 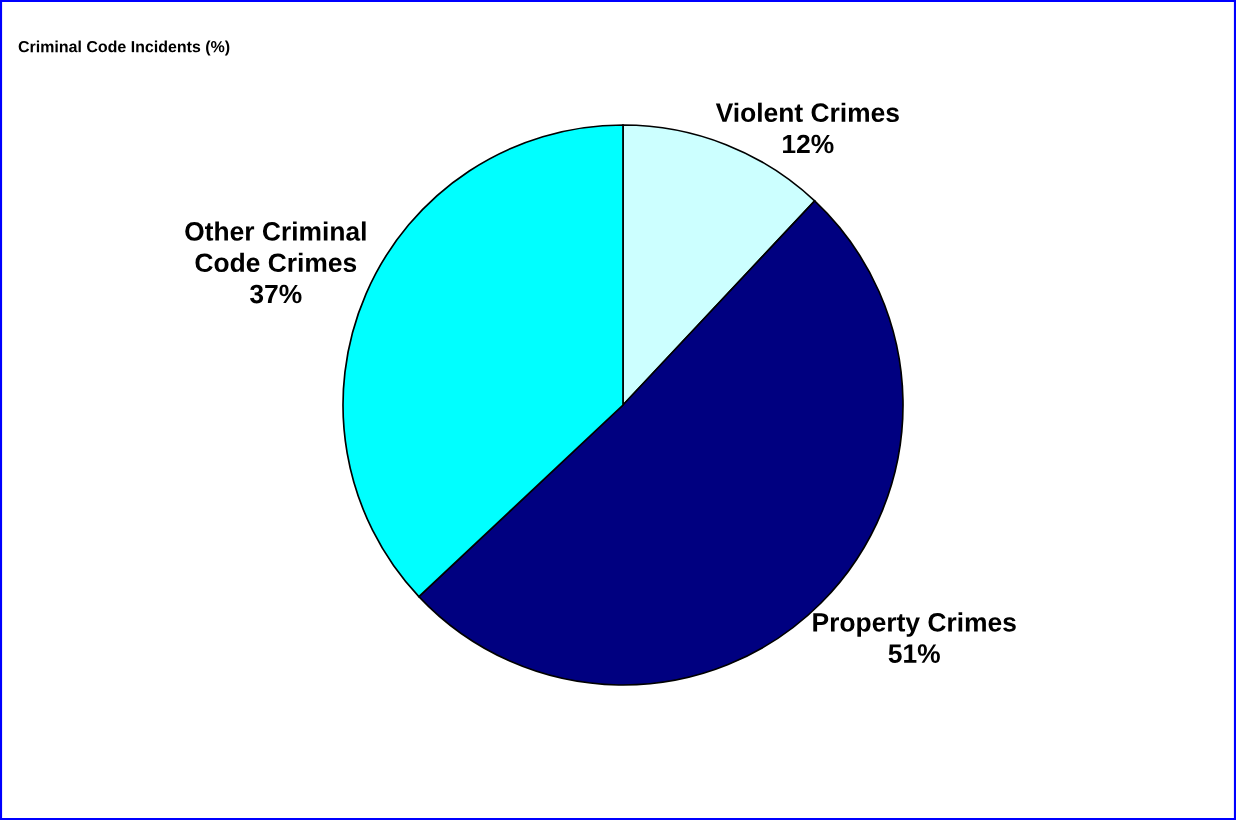 What do you see at coordinates (124, 48) in the screenshot?
I see `chart-title: Criminal Code Incidents (%)` at bounding box center [124, 48].